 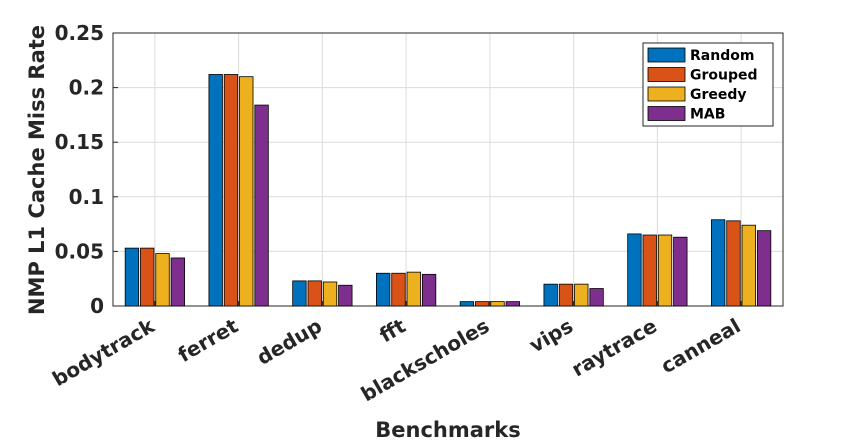 I want to click on x-axis-title: Benchmarks, so click(x=447, y=430).